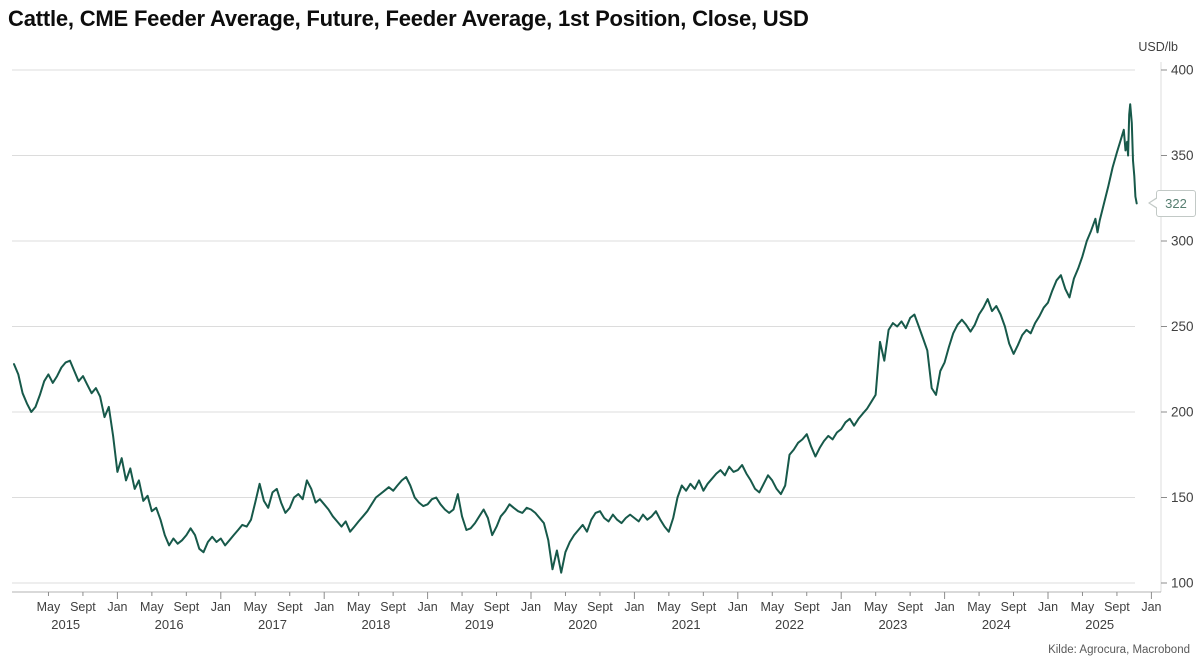 The image size is (1200, 662). Describe the element at coordinates (892, 624) in the screenshot. I see `year-label: 2023` at that location.